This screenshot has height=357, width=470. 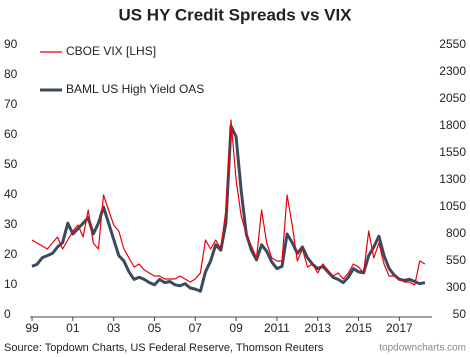 What do you see at coordinates (460, 314) in the screenshot?
I see `y2-tick-label: 50` at bounding box center [460, 314].